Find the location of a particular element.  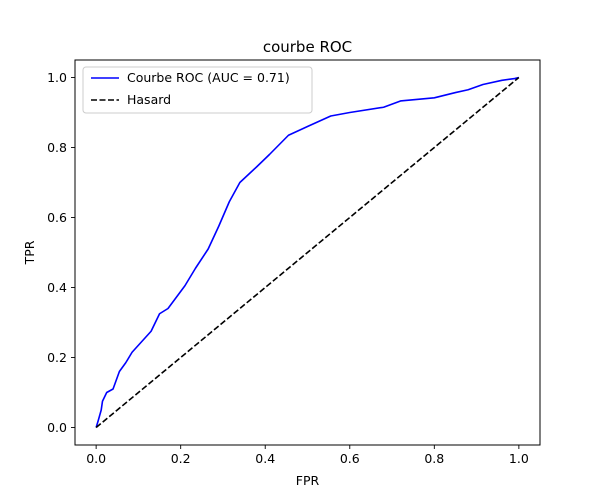

x-axis-label: FPR is located at coordinates (308, 480).